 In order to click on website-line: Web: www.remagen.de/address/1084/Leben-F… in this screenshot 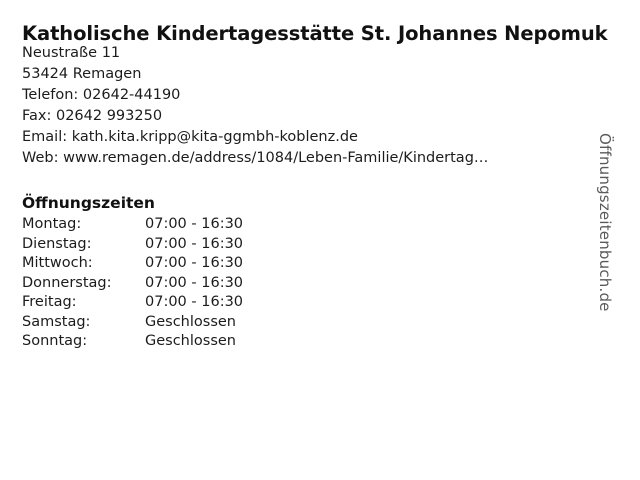, I will do `click(255, 158)`.